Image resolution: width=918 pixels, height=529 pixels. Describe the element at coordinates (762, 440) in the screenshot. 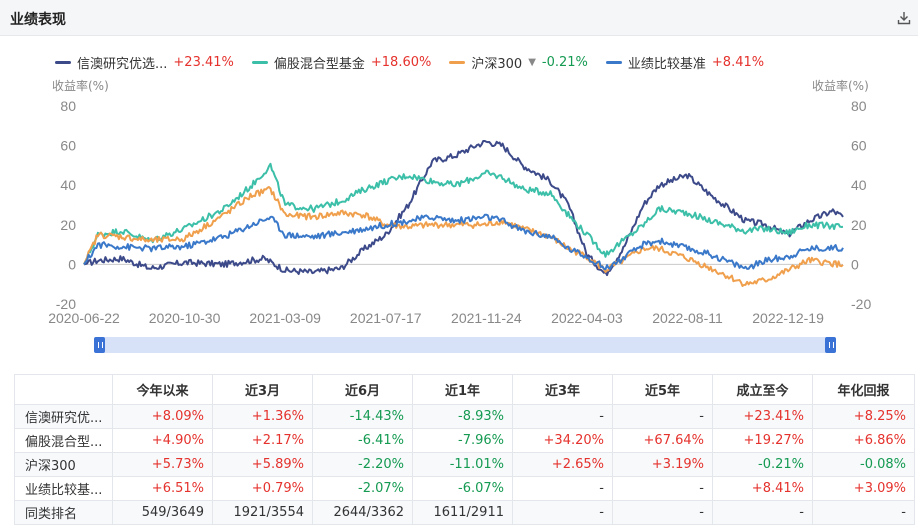

I see `table-cell: +19.27%` at that location.